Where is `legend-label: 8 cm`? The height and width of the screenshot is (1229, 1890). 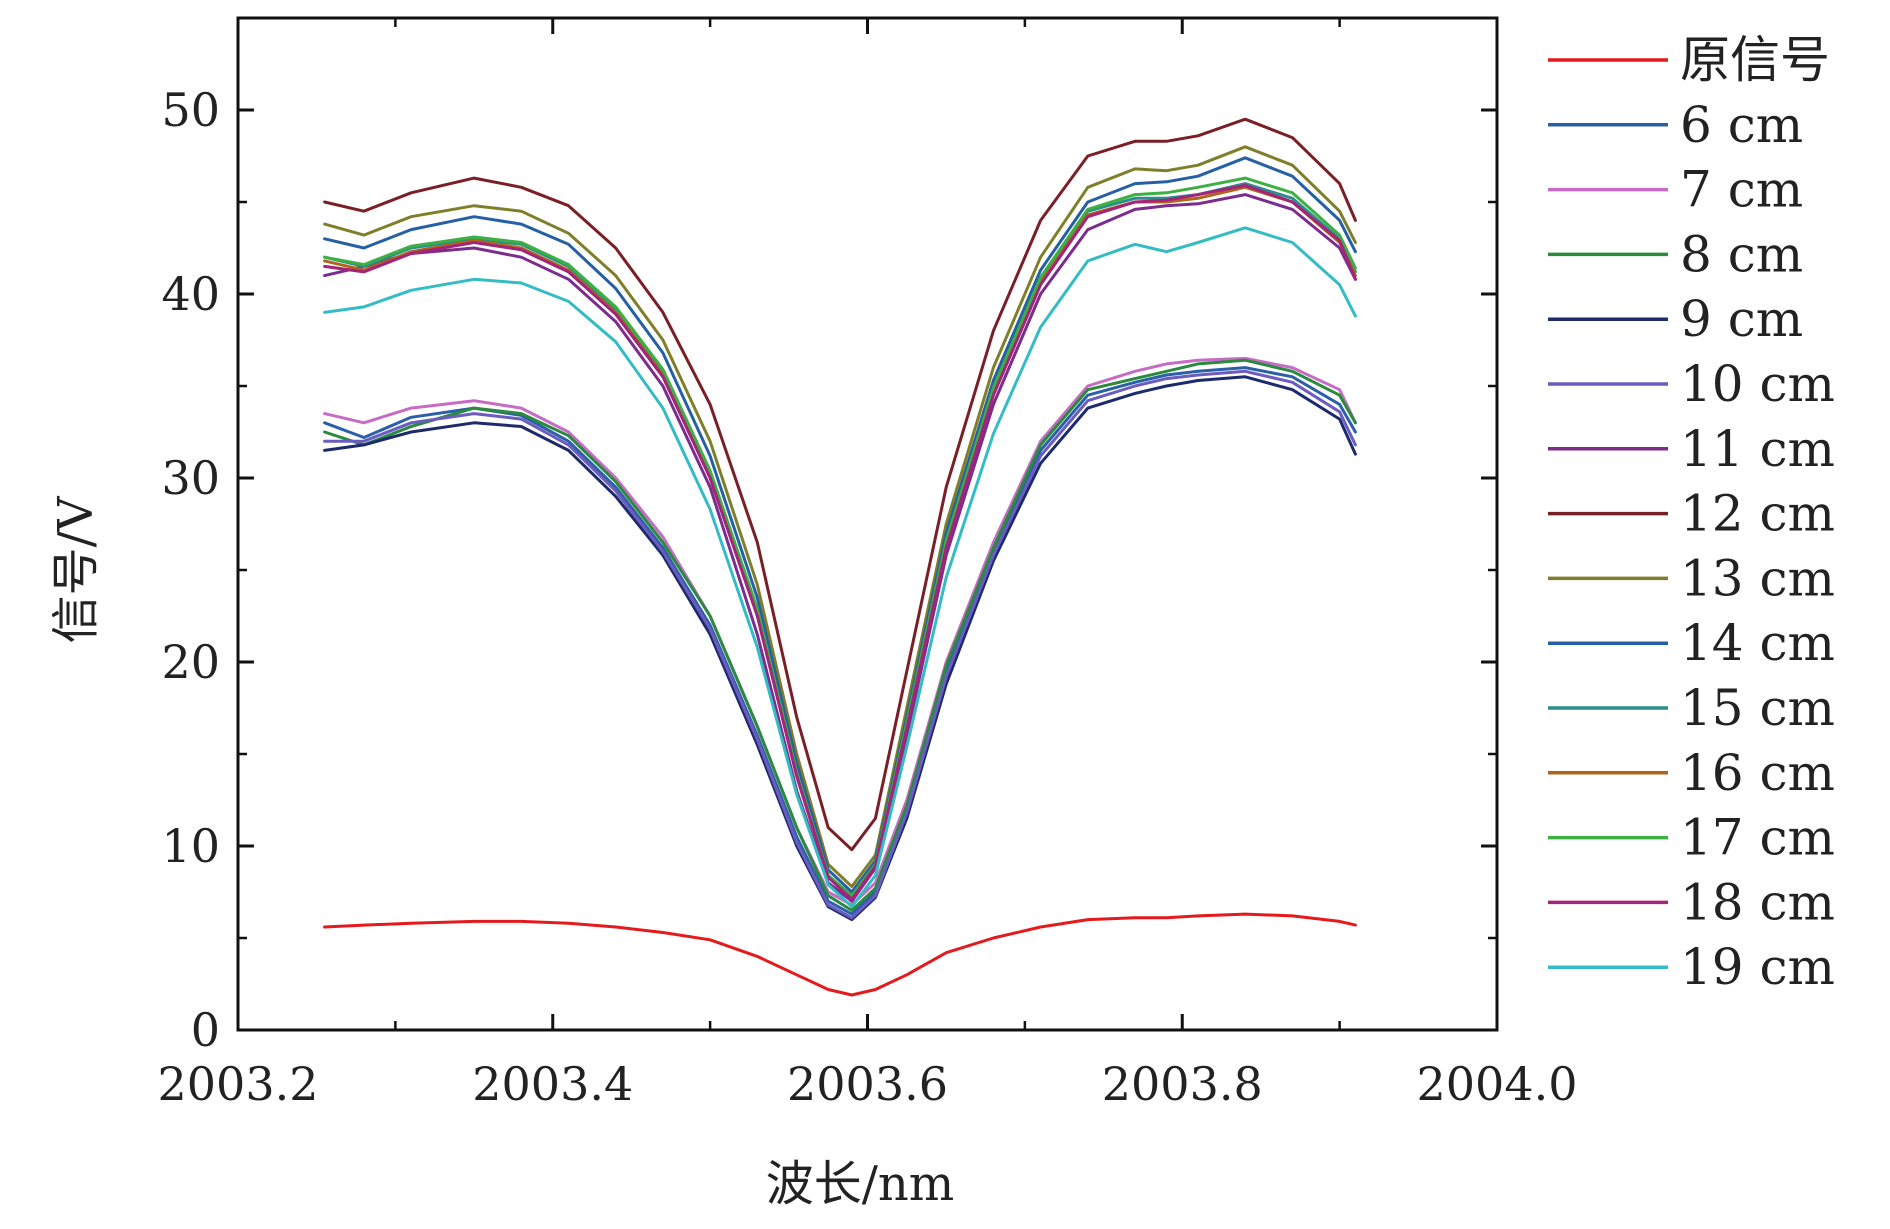
legend-label: 8 cm is located at coordinates (1741, 254).